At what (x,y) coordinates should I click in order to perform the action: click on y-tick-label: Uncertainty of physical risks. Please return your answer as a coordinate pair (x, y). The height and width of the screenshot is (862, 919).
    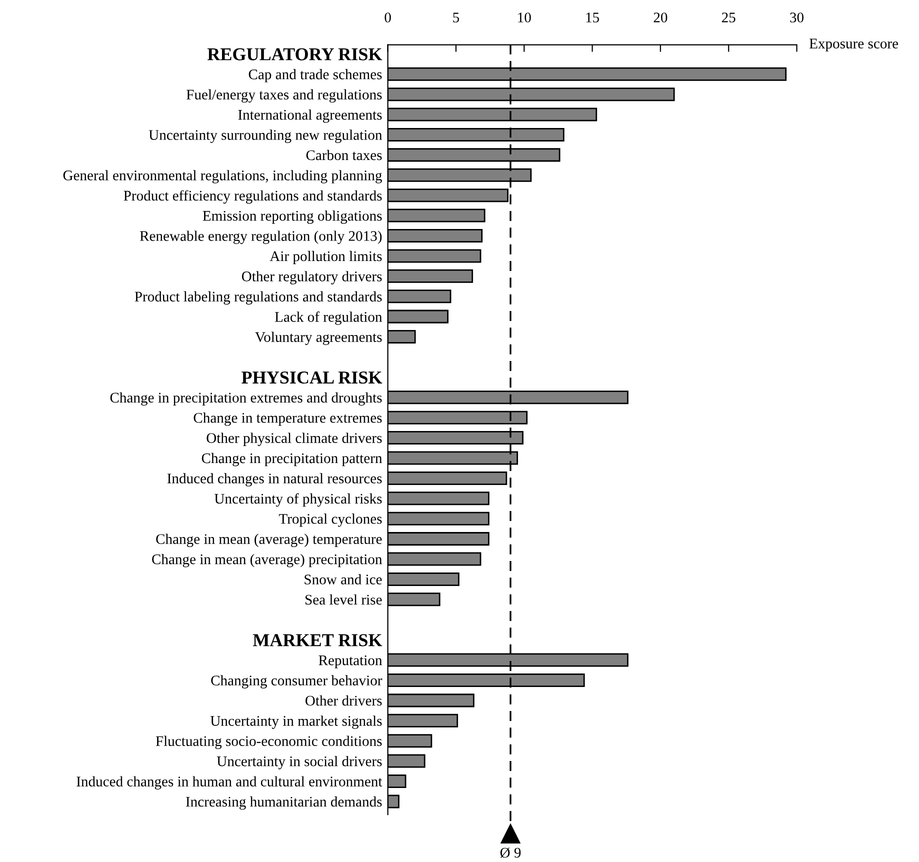
    Looking at the image, I should click on (298, 500).